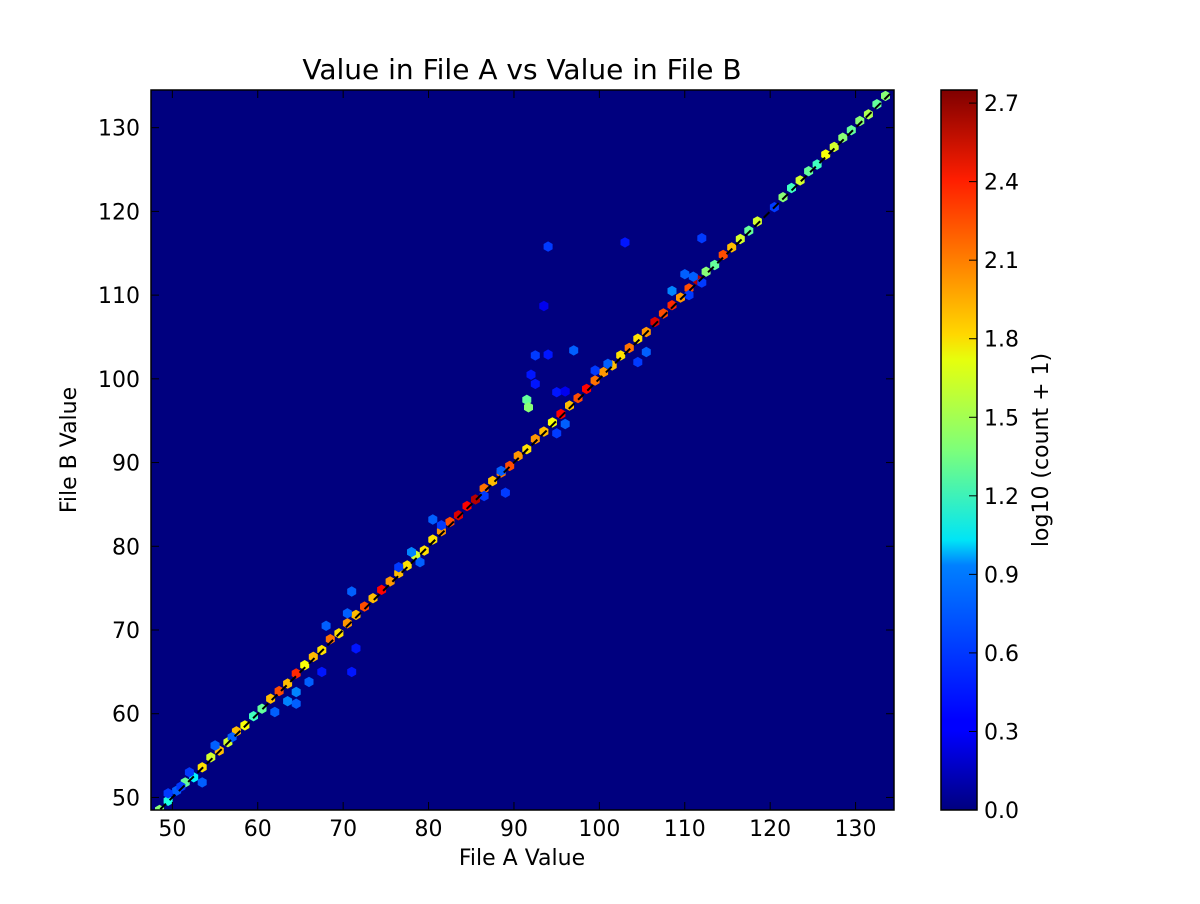 The image size is (1200, 904). I want to click on x-tick-label: 70, so click(343, 829).